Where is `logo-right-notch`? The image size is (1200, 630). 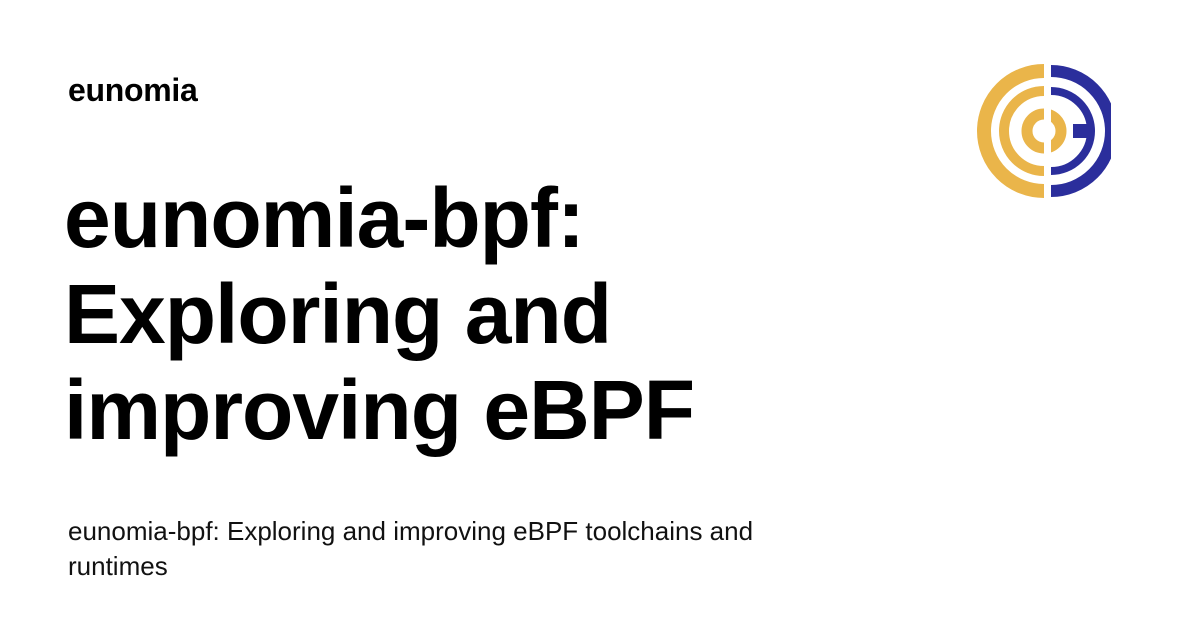
logo-right-notch is located at coordinates (1082, 131).